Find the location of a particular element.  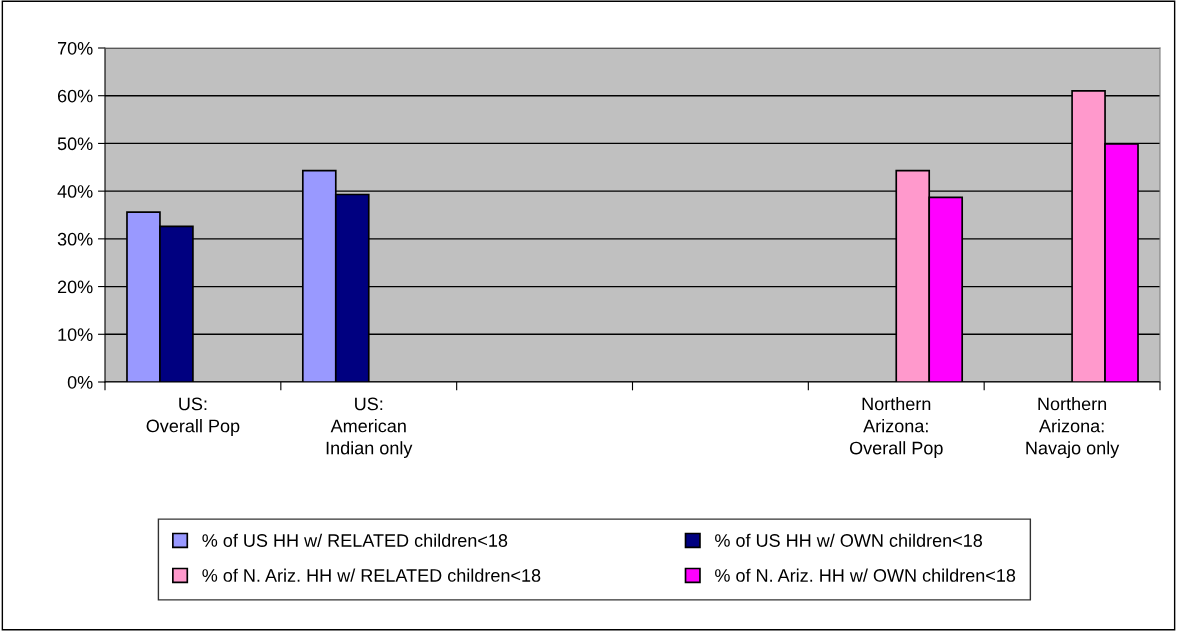

y-tick-label: 50% is located at coordinates (75, 144).